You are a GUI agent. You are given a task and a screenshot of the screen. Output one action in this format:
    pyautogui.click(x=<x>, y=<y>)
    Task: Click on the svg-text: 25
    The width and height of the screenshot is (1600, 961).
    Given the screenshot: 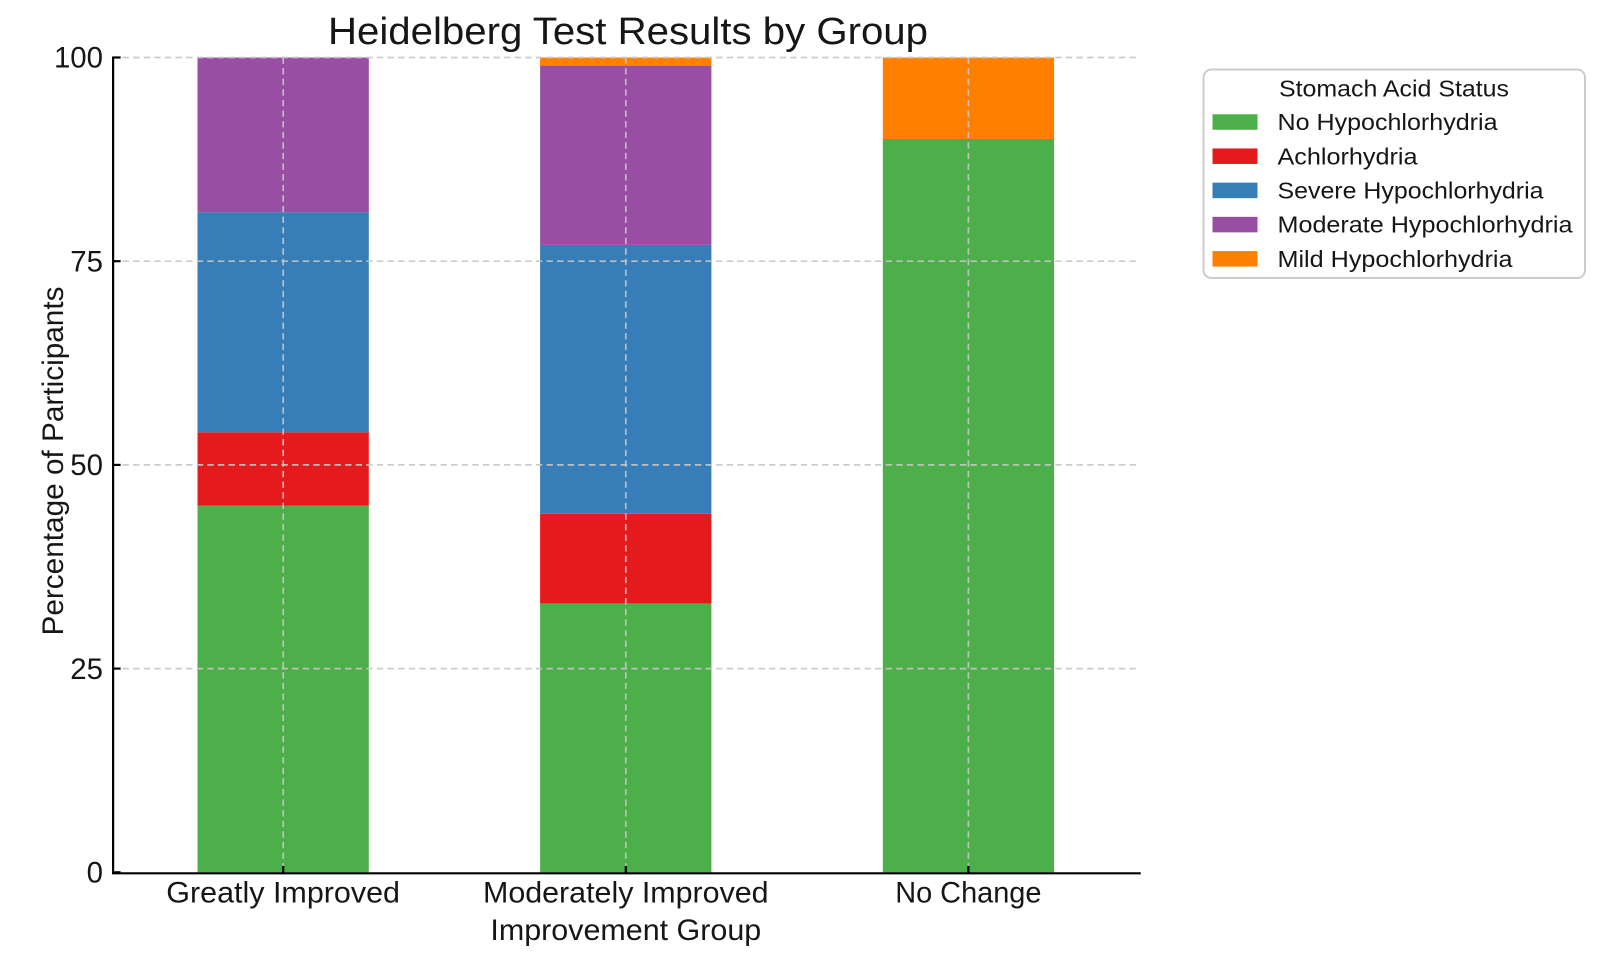 What is the action you would take?
    pyautogui.click(x=86, y=669)
    